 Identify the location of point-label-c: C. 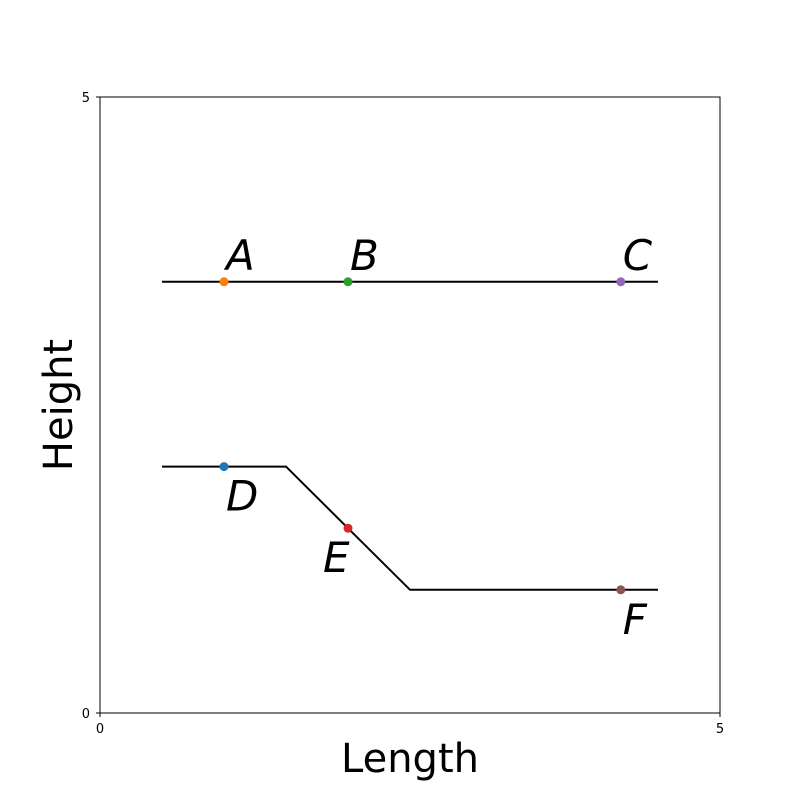
(638, 255).